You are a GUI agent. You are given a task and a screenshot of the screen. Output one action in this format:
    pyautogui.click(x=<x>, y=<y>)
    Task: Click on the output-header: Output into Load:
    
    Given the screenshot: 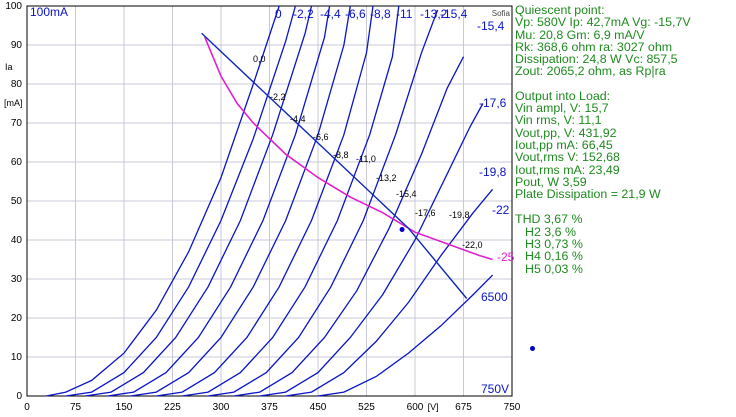 What is the action you would take?
    pyautogui.click(x=563, y=95)
    